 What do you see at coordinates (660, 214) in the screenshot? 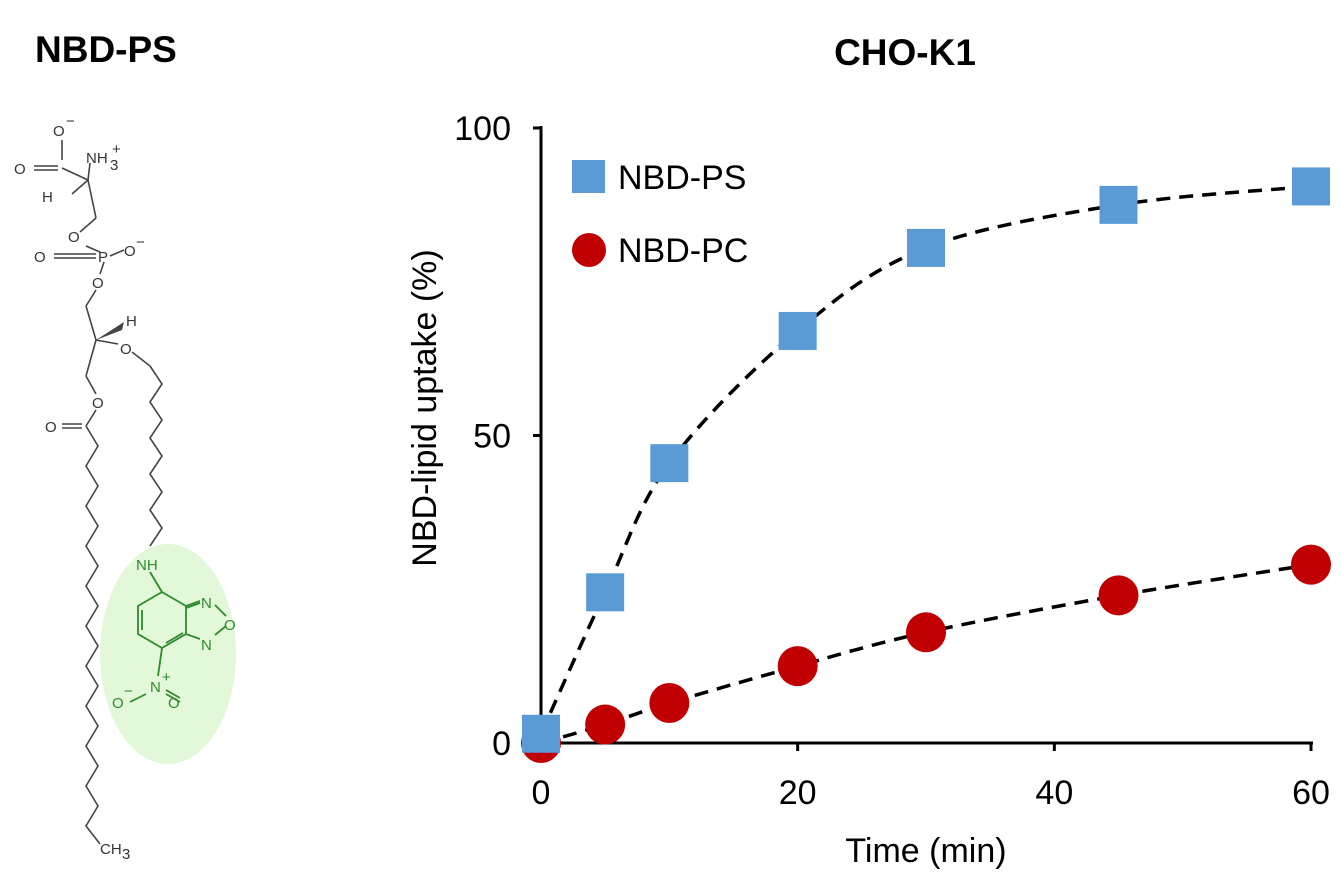
I see `legend: NBD-PS NBD-PC` at bounding box center [660, 214].